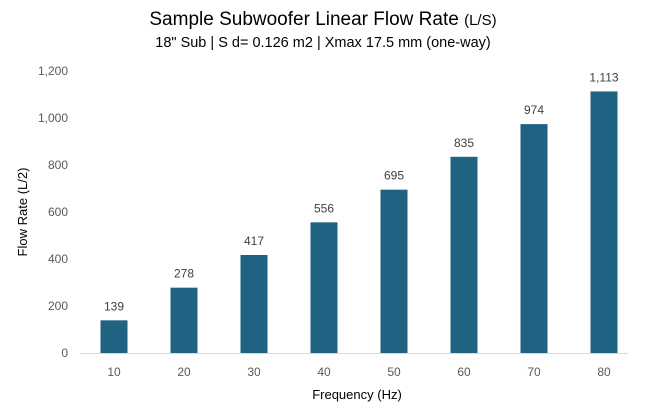 The image size is (646, 417). What do you see at coordinates (53, 118) in the screenshot?
I see `y-tick-label: 1,000` at bounding box center [53, 118].